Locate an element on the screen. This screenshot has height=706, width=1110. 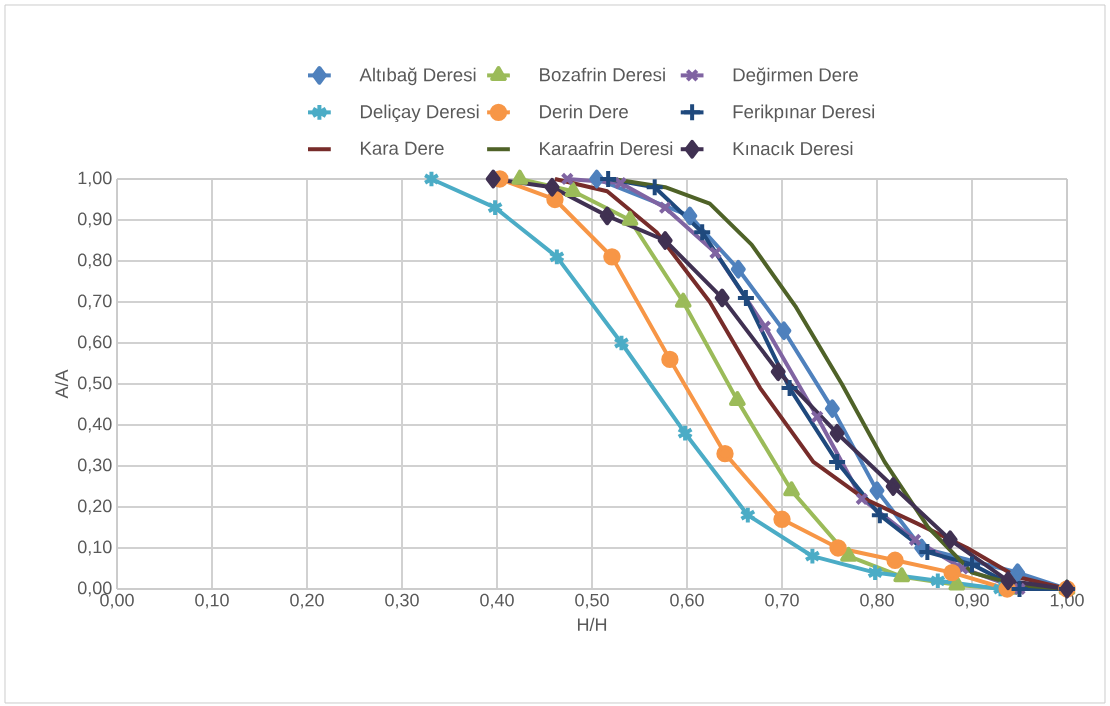
x-tick-label: 0,10 is located at coordinates (212, 601).